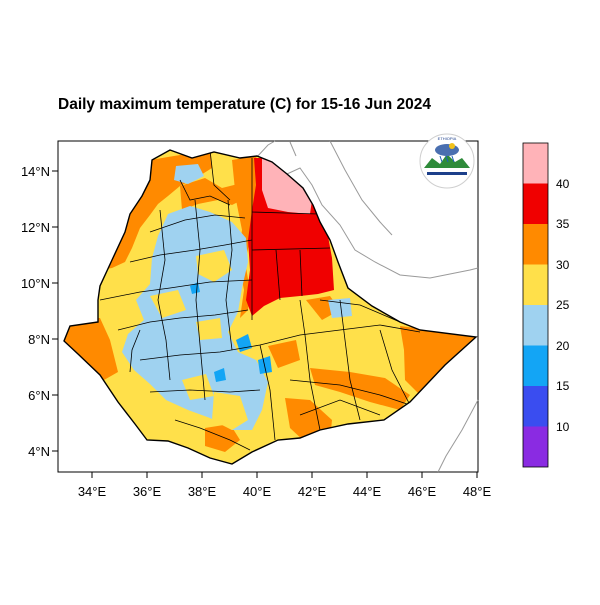 The image size is (600, 605). What do you see at coordinates (563, 184) in the screenshot?
I see `colorbar-label-40: 40` at bounding box center [563, 184].